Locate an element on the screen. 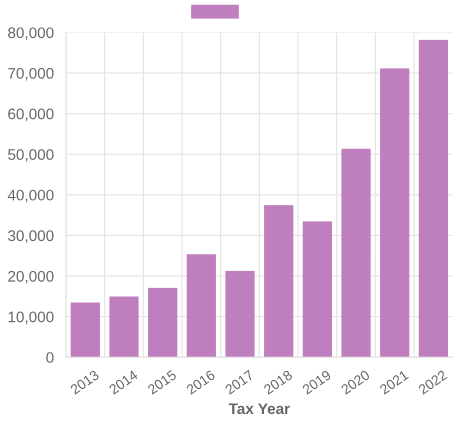 The image size is (455, 433). y-tick-label: 40,000 is located at coordinates (31, 196).